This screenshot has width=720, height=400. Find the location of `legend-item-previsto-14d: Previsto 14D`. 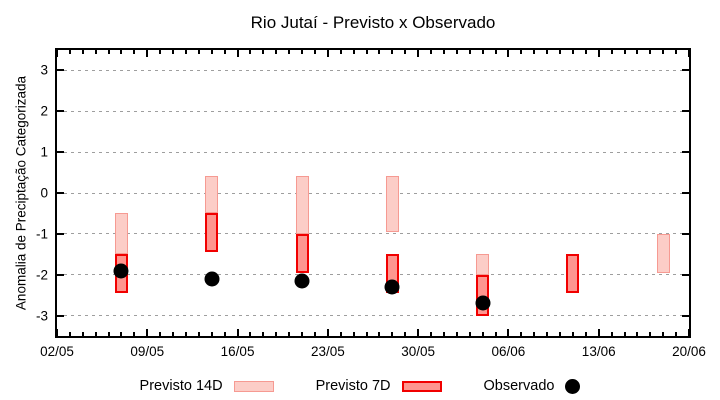

legend-item-previsto-14d: Previsto 14D is located at coordinates (207, 386).